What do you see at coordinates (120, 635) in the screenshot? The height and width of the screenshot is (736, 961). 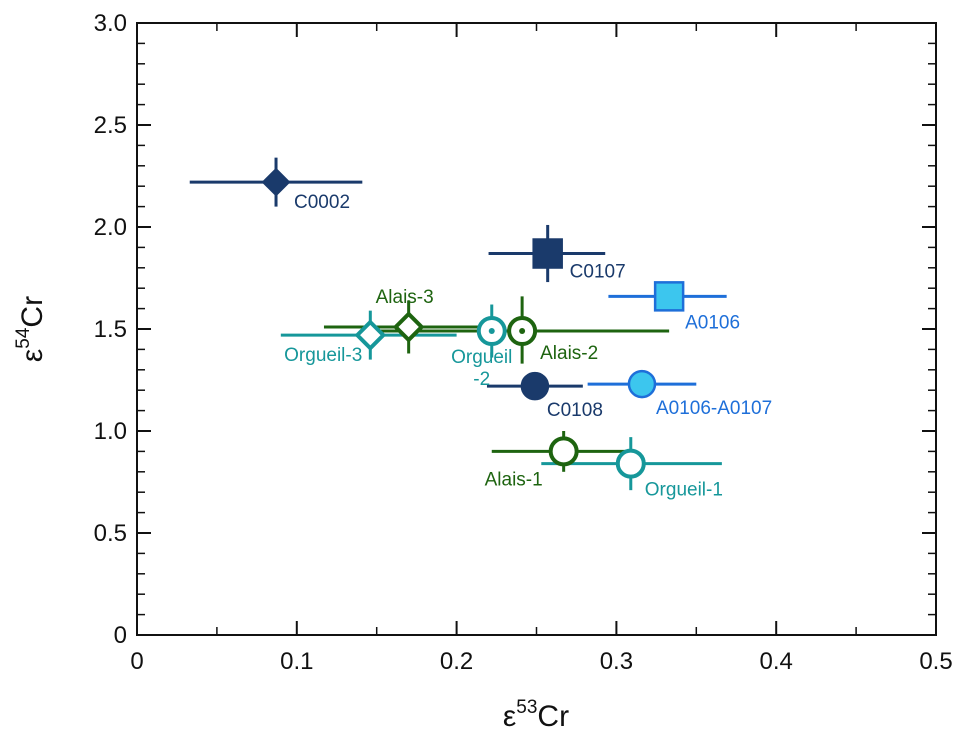 I see `y-tick-label: 0` at bounding box center [120, 635].